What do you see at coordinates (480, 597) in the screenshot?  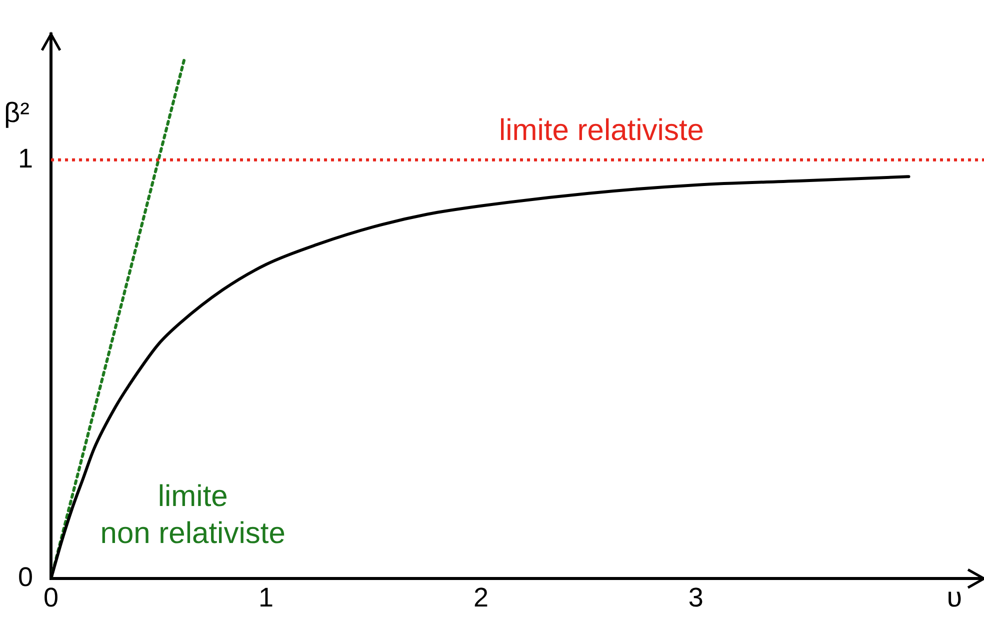 I see `x-tick-label: 2` at bounding box center [480, 597].